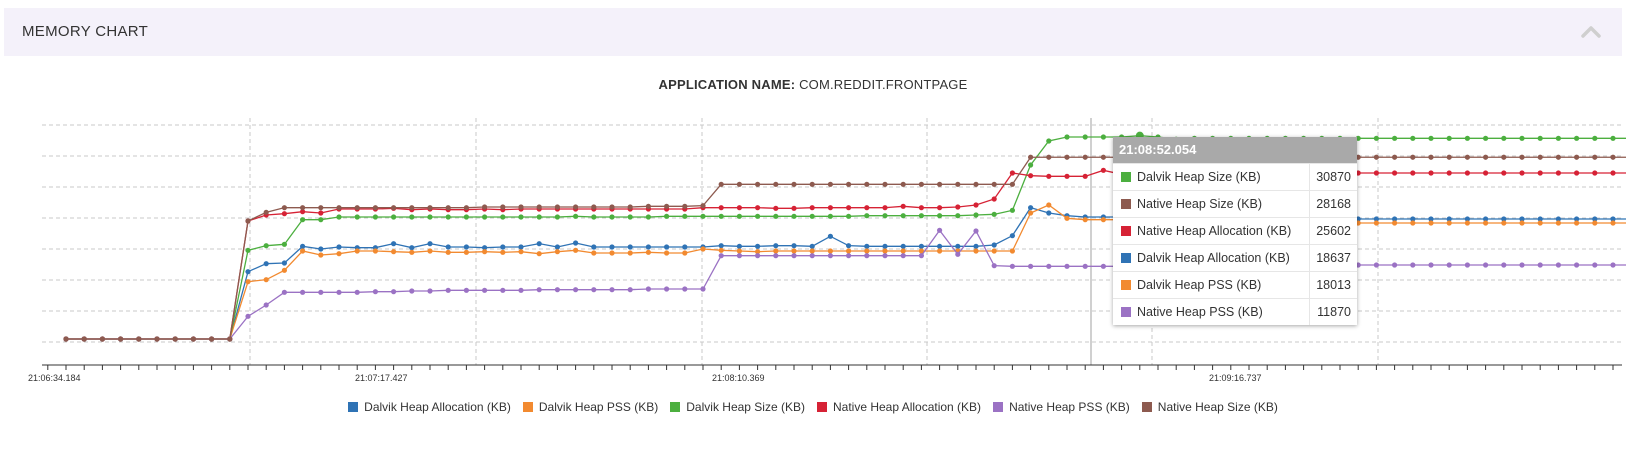  Describe the element at coordinates (429, 407) in the screenshot. I see `legend-item: Dalvik Heap Allocation (KB)` at that location.